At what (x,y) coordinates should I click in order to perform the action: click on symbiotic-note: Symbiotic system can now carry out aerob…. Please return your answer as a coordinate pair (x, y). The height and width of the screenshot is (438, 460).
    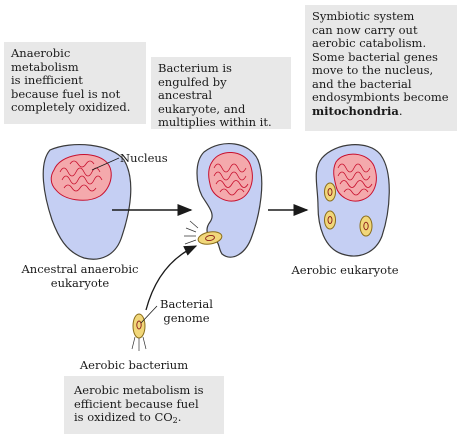
    Looking at the image, I should click on (381, 68).